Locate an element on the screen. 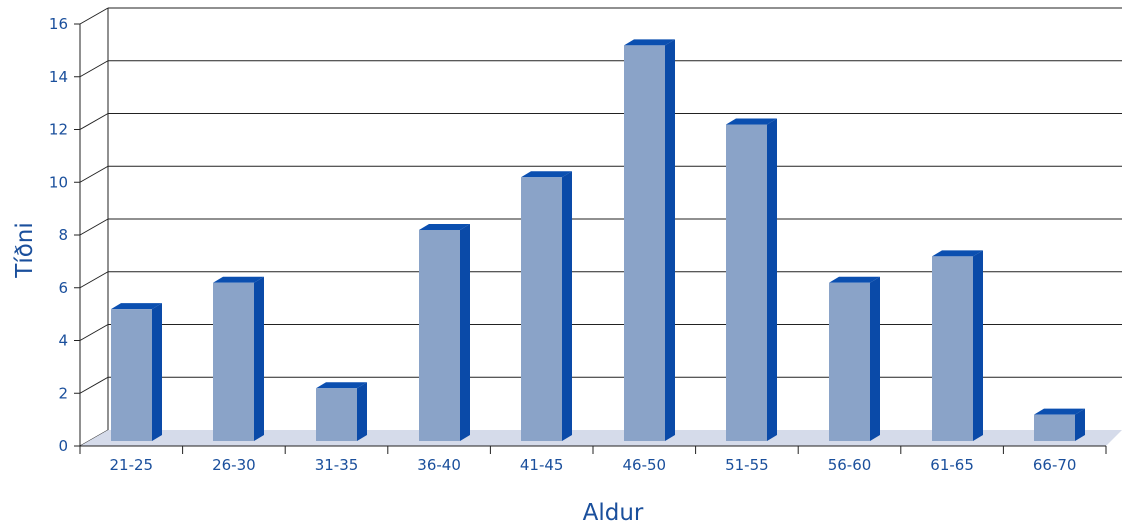 Image resolution: width=1122 pixels, height=524 pixels. y-axis-title: Tíðni is located at coordinates (25, 250).